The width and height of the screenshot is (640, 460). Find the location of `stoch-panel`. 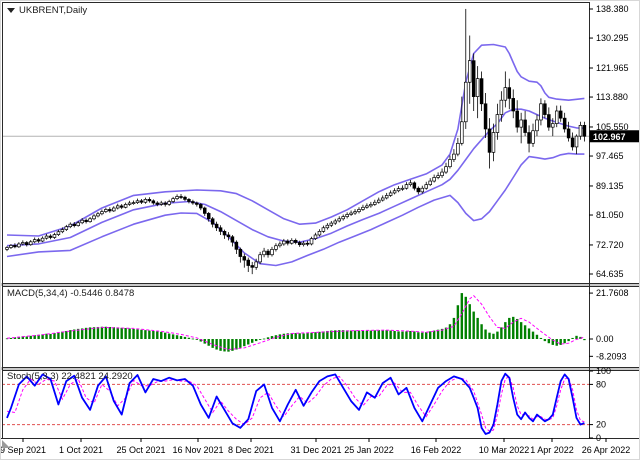

stoch-panel is located at coordinates (295, 404).